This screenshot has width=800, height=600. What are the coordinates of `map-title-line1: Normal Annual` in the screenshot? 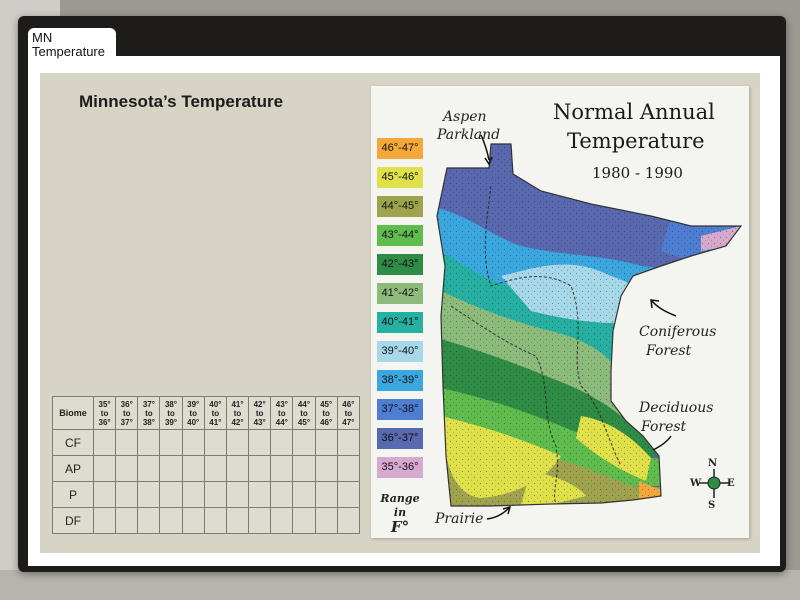 It's located at (634, 112).